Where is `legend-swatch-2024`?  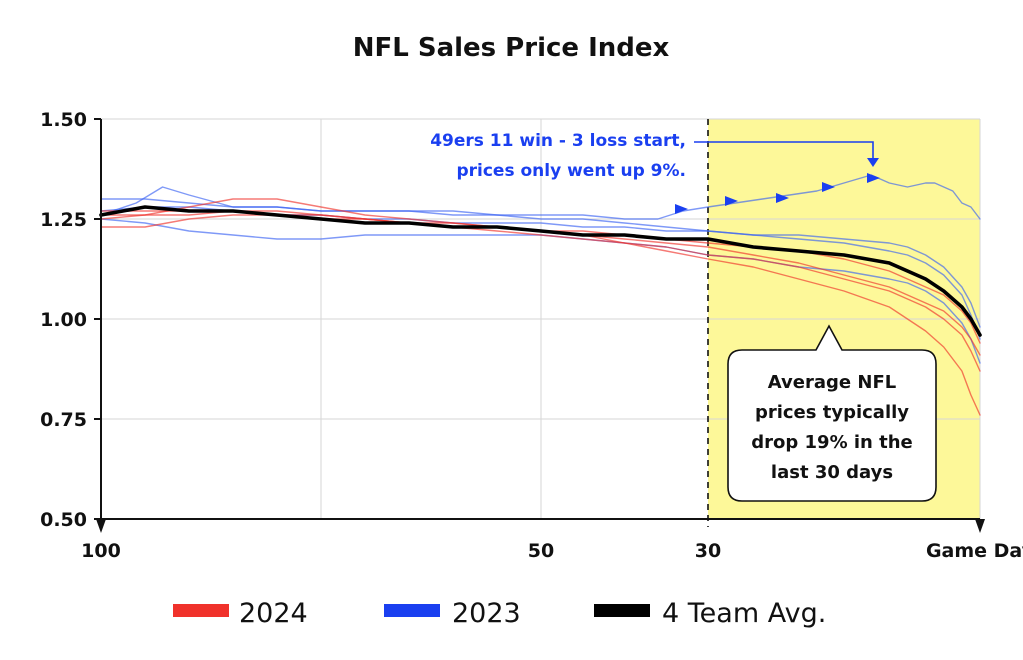
legend-swatch-2024 is located at coordinates (201, 610).